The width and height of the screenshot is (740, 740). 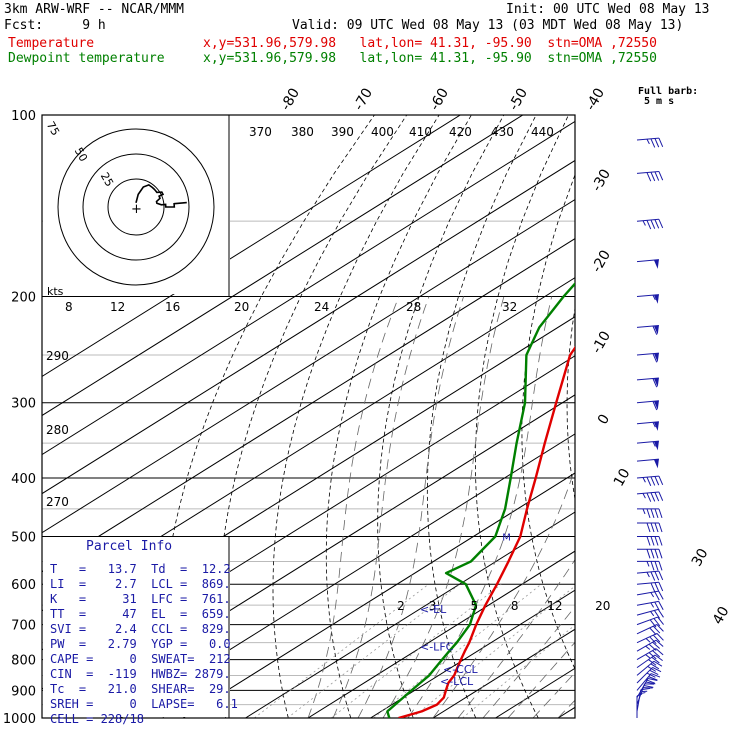 What do you see at coordinates (302, 132) in the screenshot?
I see `theta-label: 380` at bounding box center [302, 132].